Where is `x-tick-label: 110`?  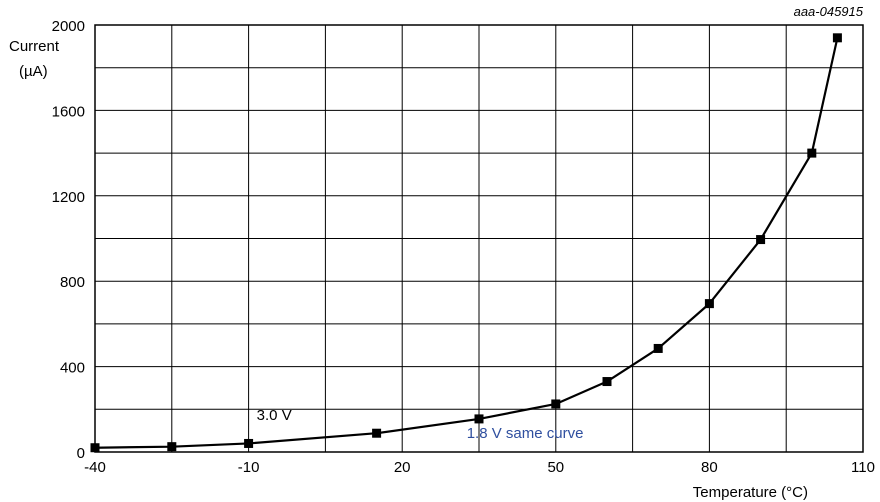 x-tick-label: 110 is located at coordinates (863, 467).